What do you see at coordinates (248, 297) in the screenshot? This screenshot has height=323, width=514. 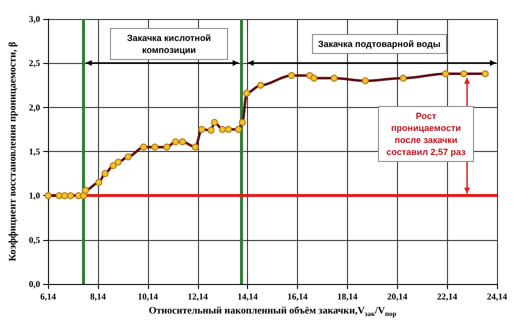 I see `x-tick-label: 14,14` at bounding box center [248, 297].